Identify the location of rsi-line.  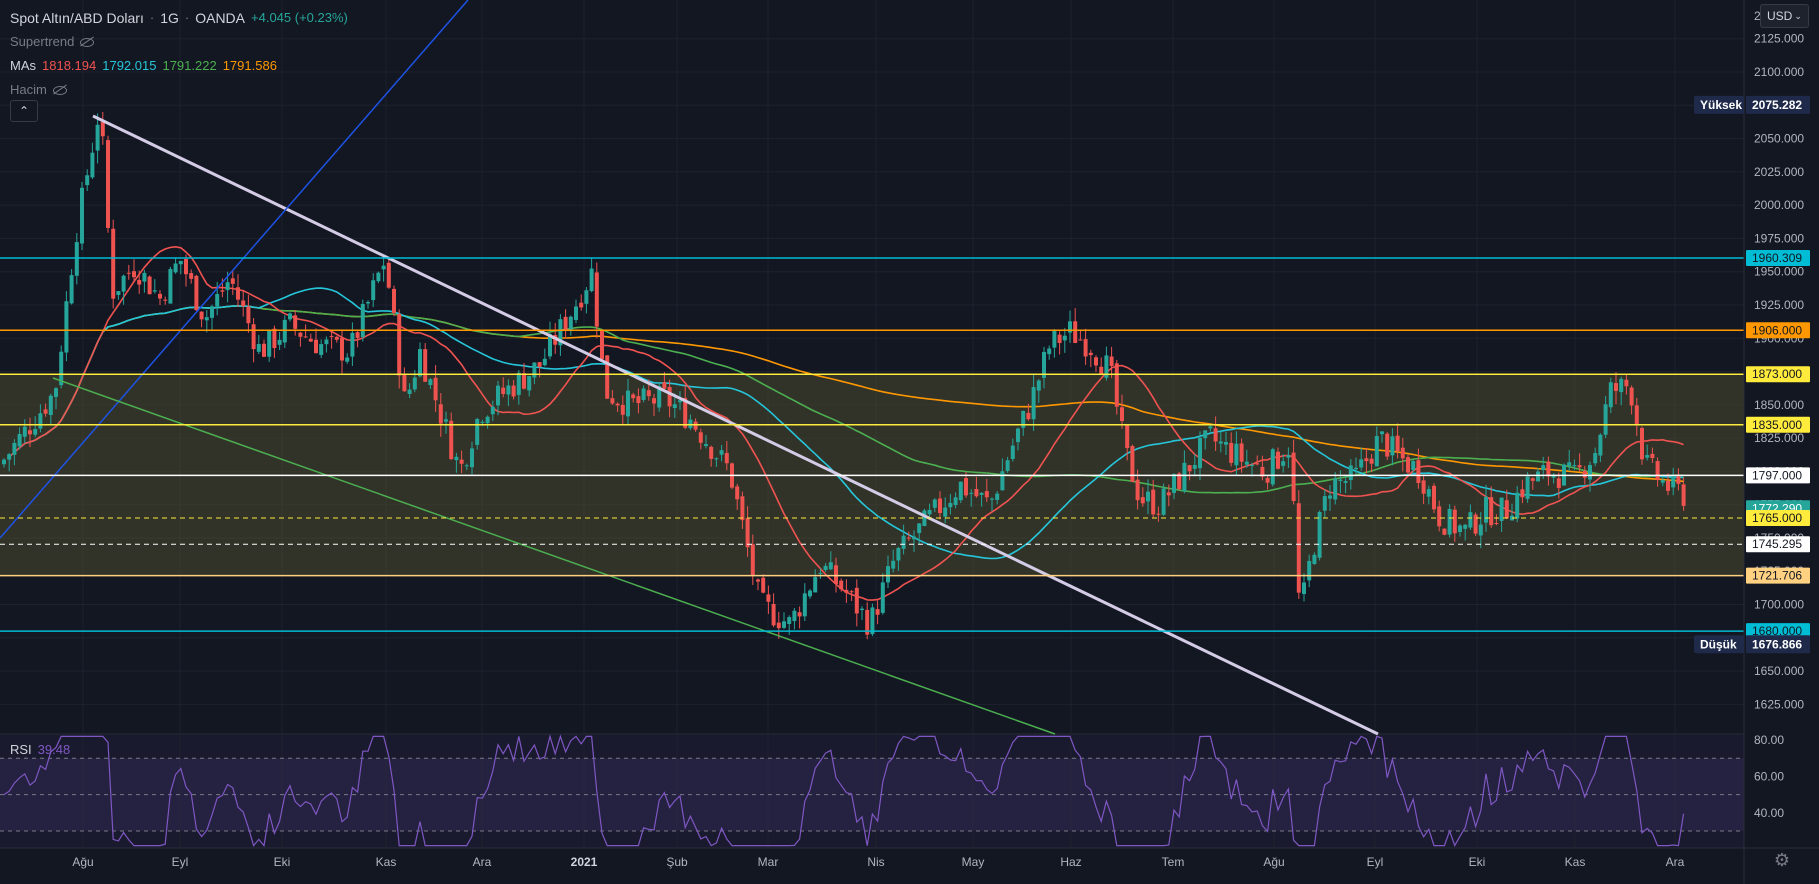
(844, 791).